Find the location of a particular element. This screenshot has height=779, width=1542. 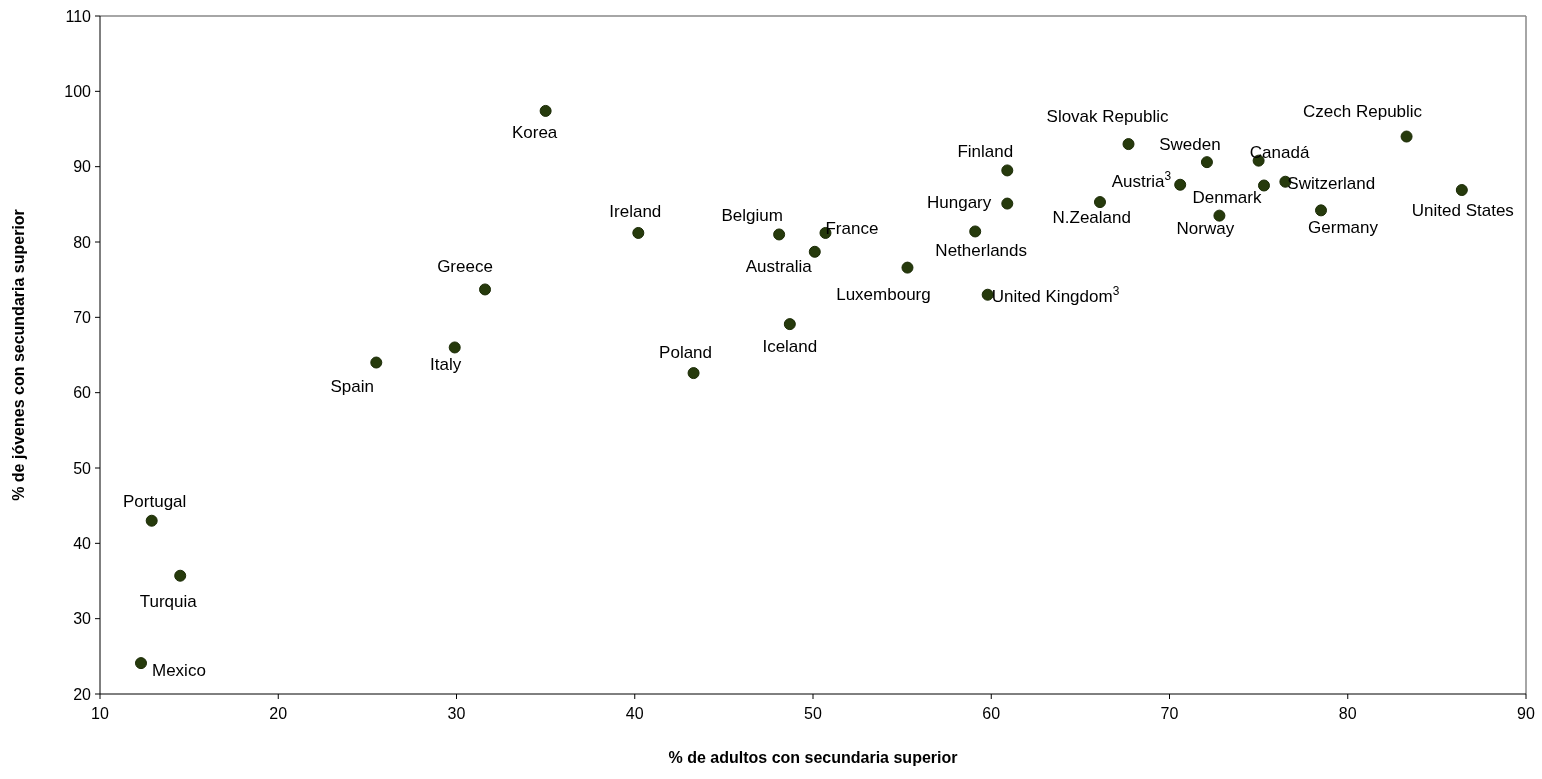

x-tick-label: 40 is located at coordinates (634, 713).